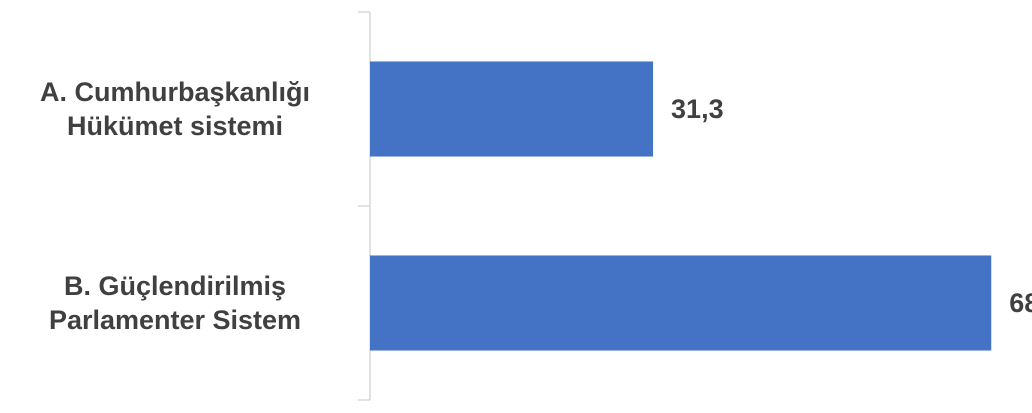 The height and width of the screenshot is (413, 1032). I want to click on value-label-1: 31,3, so click(697, 109).